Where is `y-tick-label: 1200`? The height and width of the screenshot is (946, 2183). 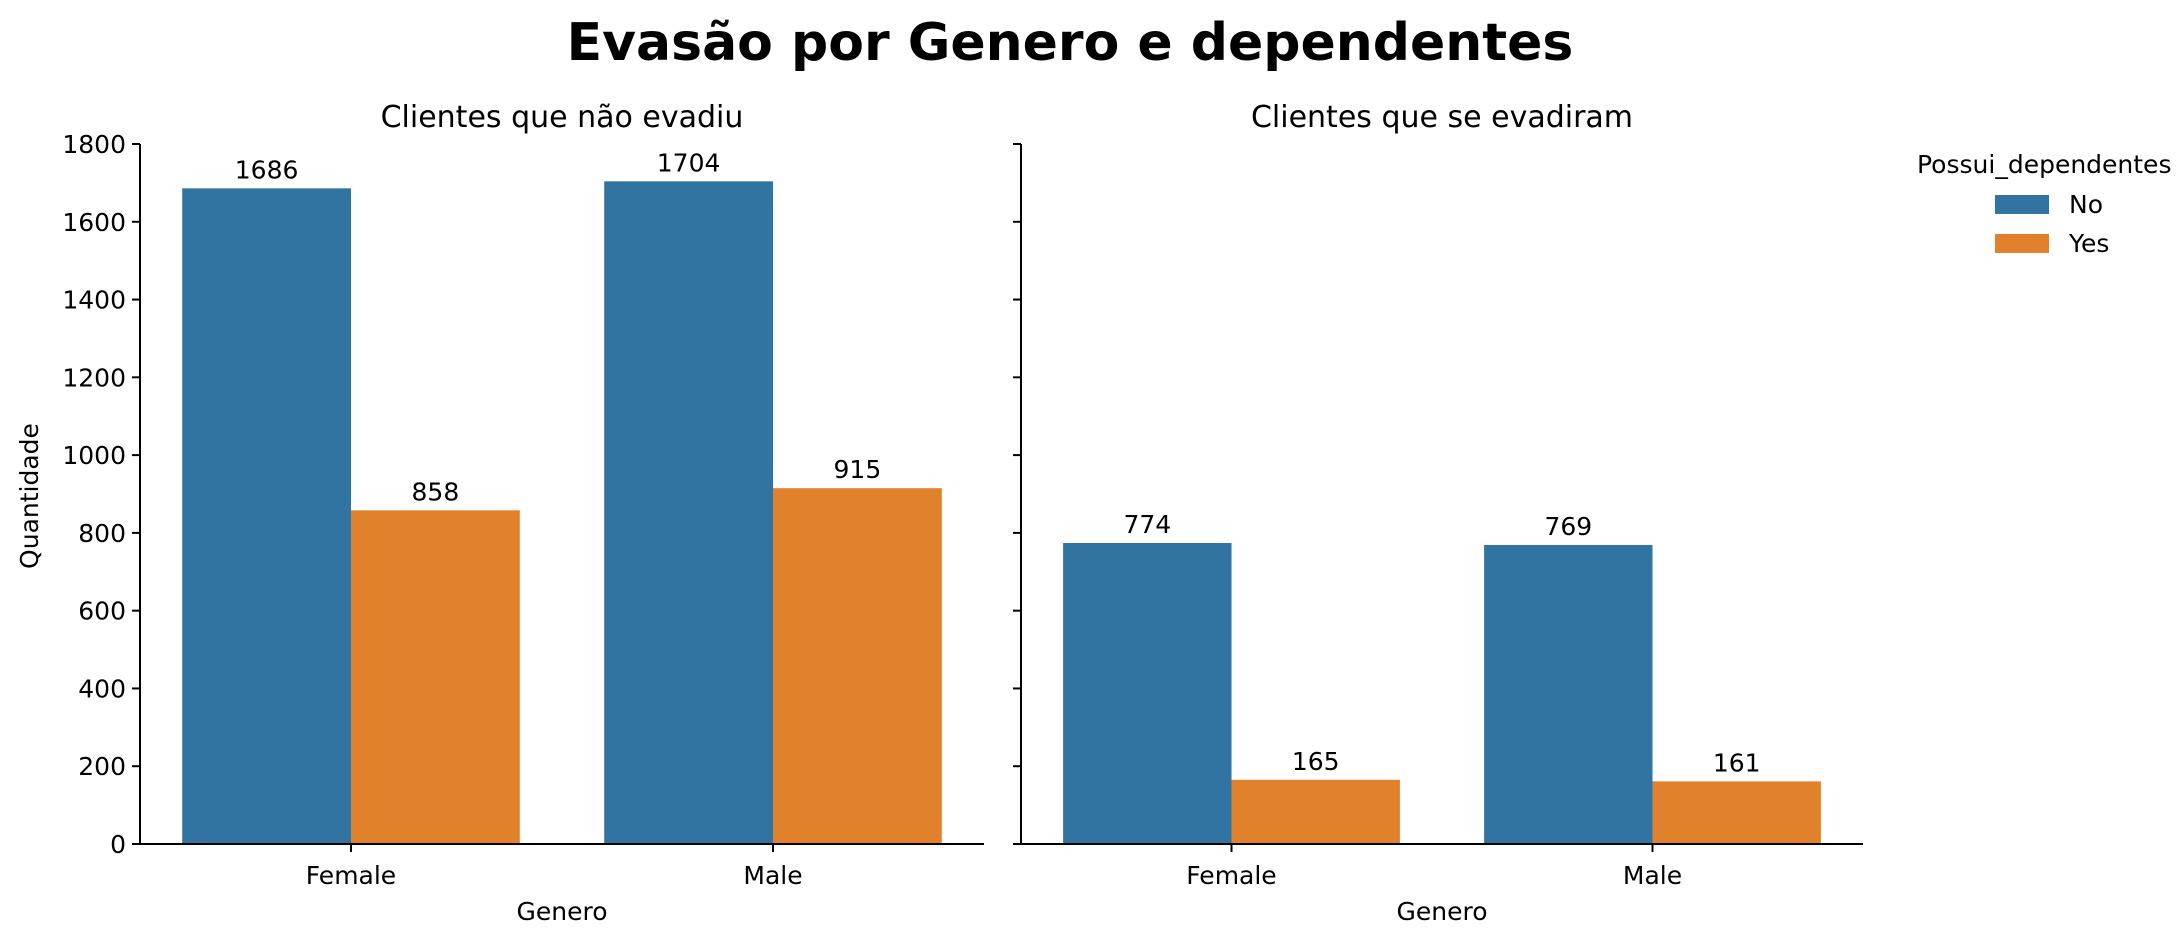
y-tick-label: 1200 is located at coordinates (94, 377).